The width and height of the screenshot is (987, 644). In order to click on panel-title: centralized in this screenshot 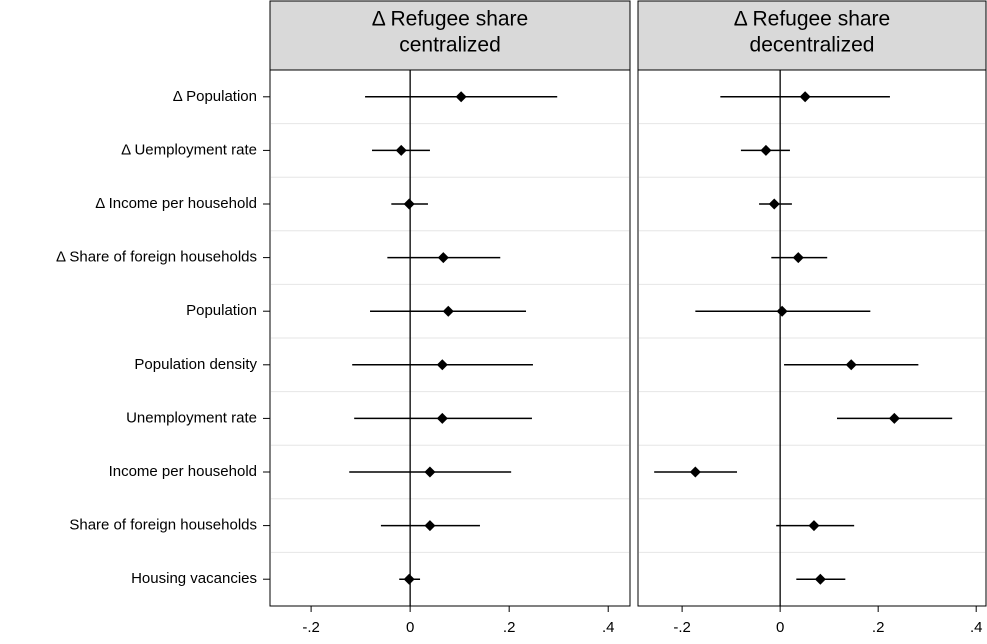, I will do `click(450, 45)`.